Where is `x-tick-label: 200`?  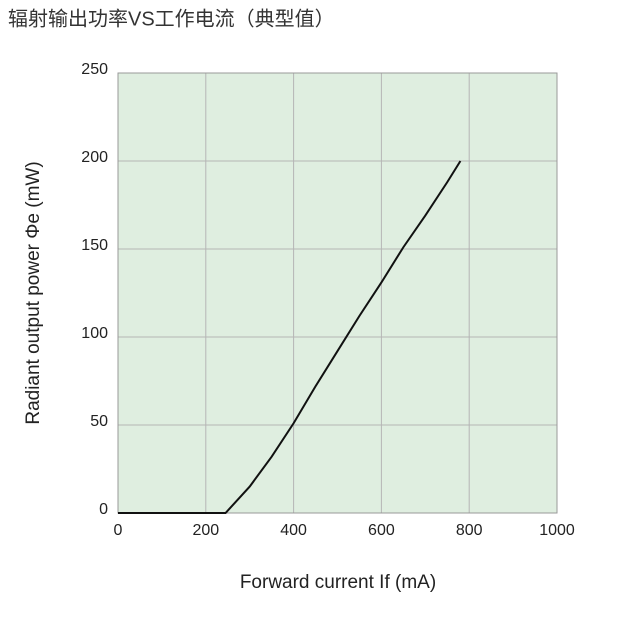
x-tick-label: 200 is located at coordinates (205, 530).